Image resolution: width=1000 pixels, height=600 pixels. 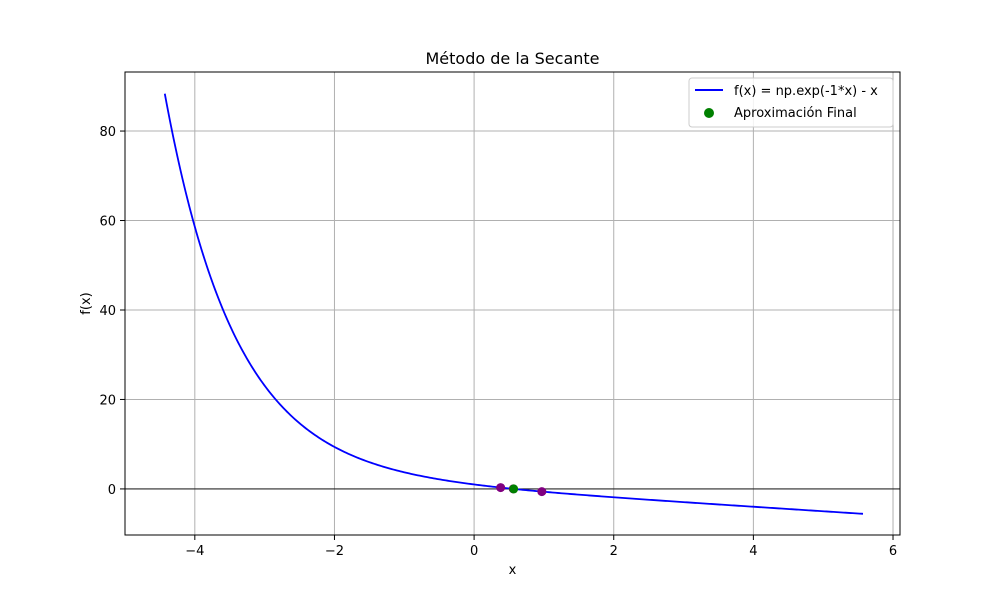 I want to click on legend-entry-final-approximation: Aproximación Final, so click(x=795, y=113).